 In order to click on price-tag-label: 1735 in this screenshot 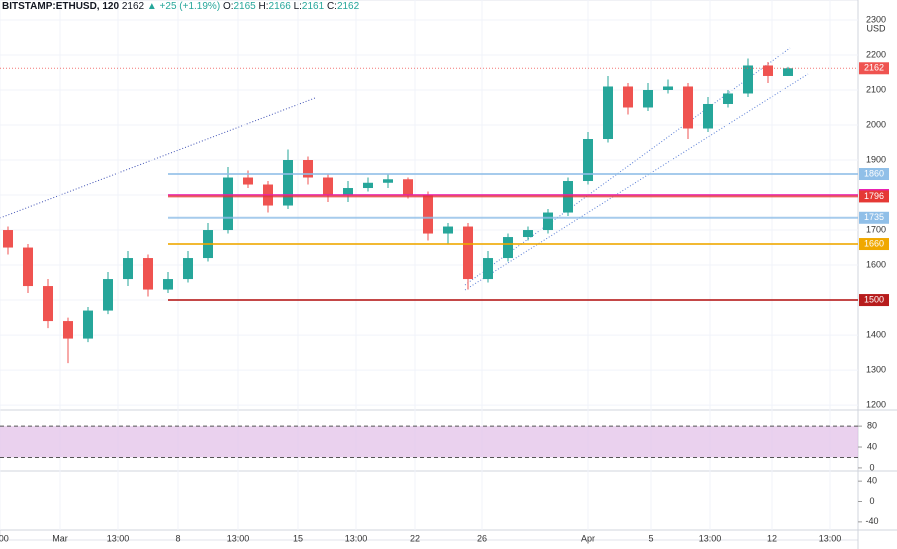, I will do `click(874, 217)`.